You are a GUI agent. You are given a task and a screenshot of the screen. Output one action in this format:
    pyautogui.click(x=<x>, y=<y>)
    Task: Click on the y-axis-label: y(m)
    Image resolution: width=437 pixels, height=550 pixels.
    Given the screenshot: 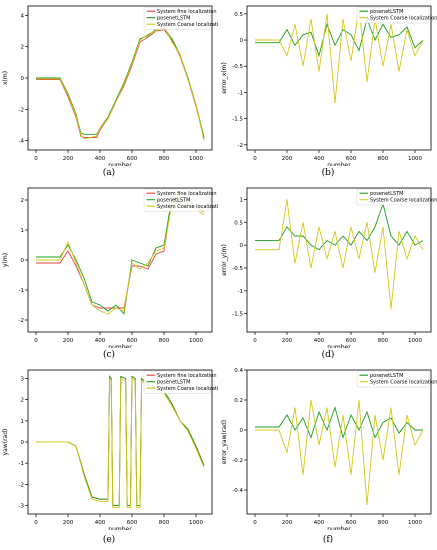 What is the action you would take?
    pyautogui.click(x=5, y=260)
    